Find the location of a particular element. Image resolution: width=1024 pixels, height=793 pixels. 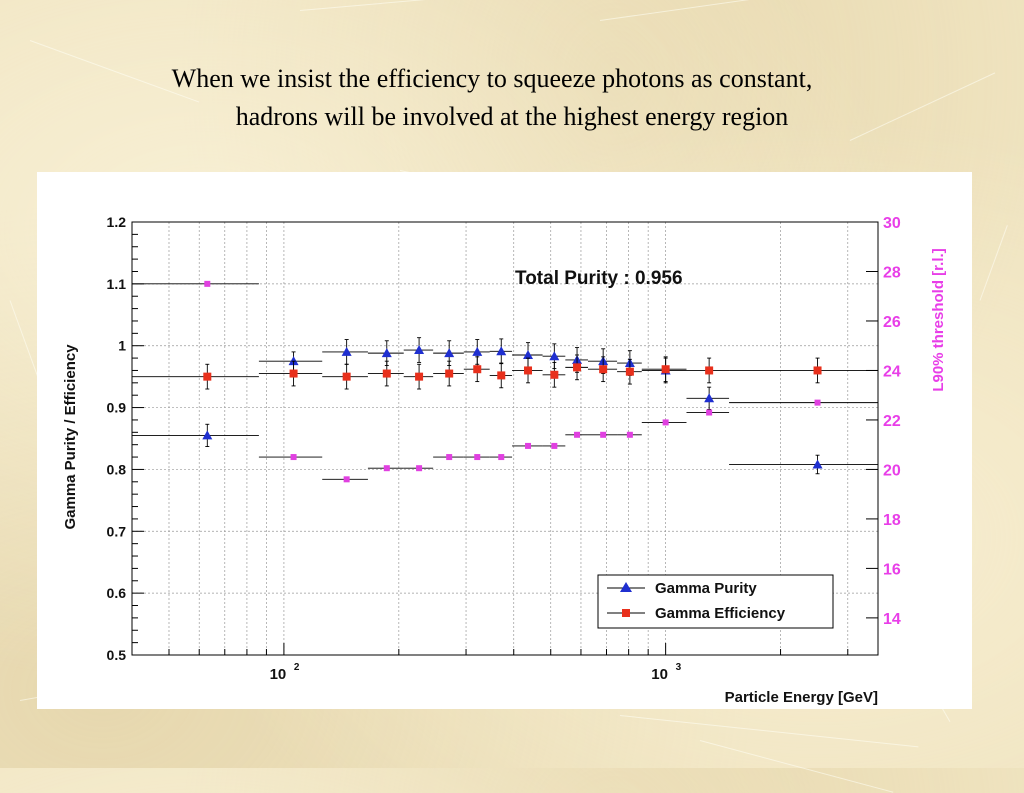

y-tick-label: 0.6 is located at coordinates (117, 593).